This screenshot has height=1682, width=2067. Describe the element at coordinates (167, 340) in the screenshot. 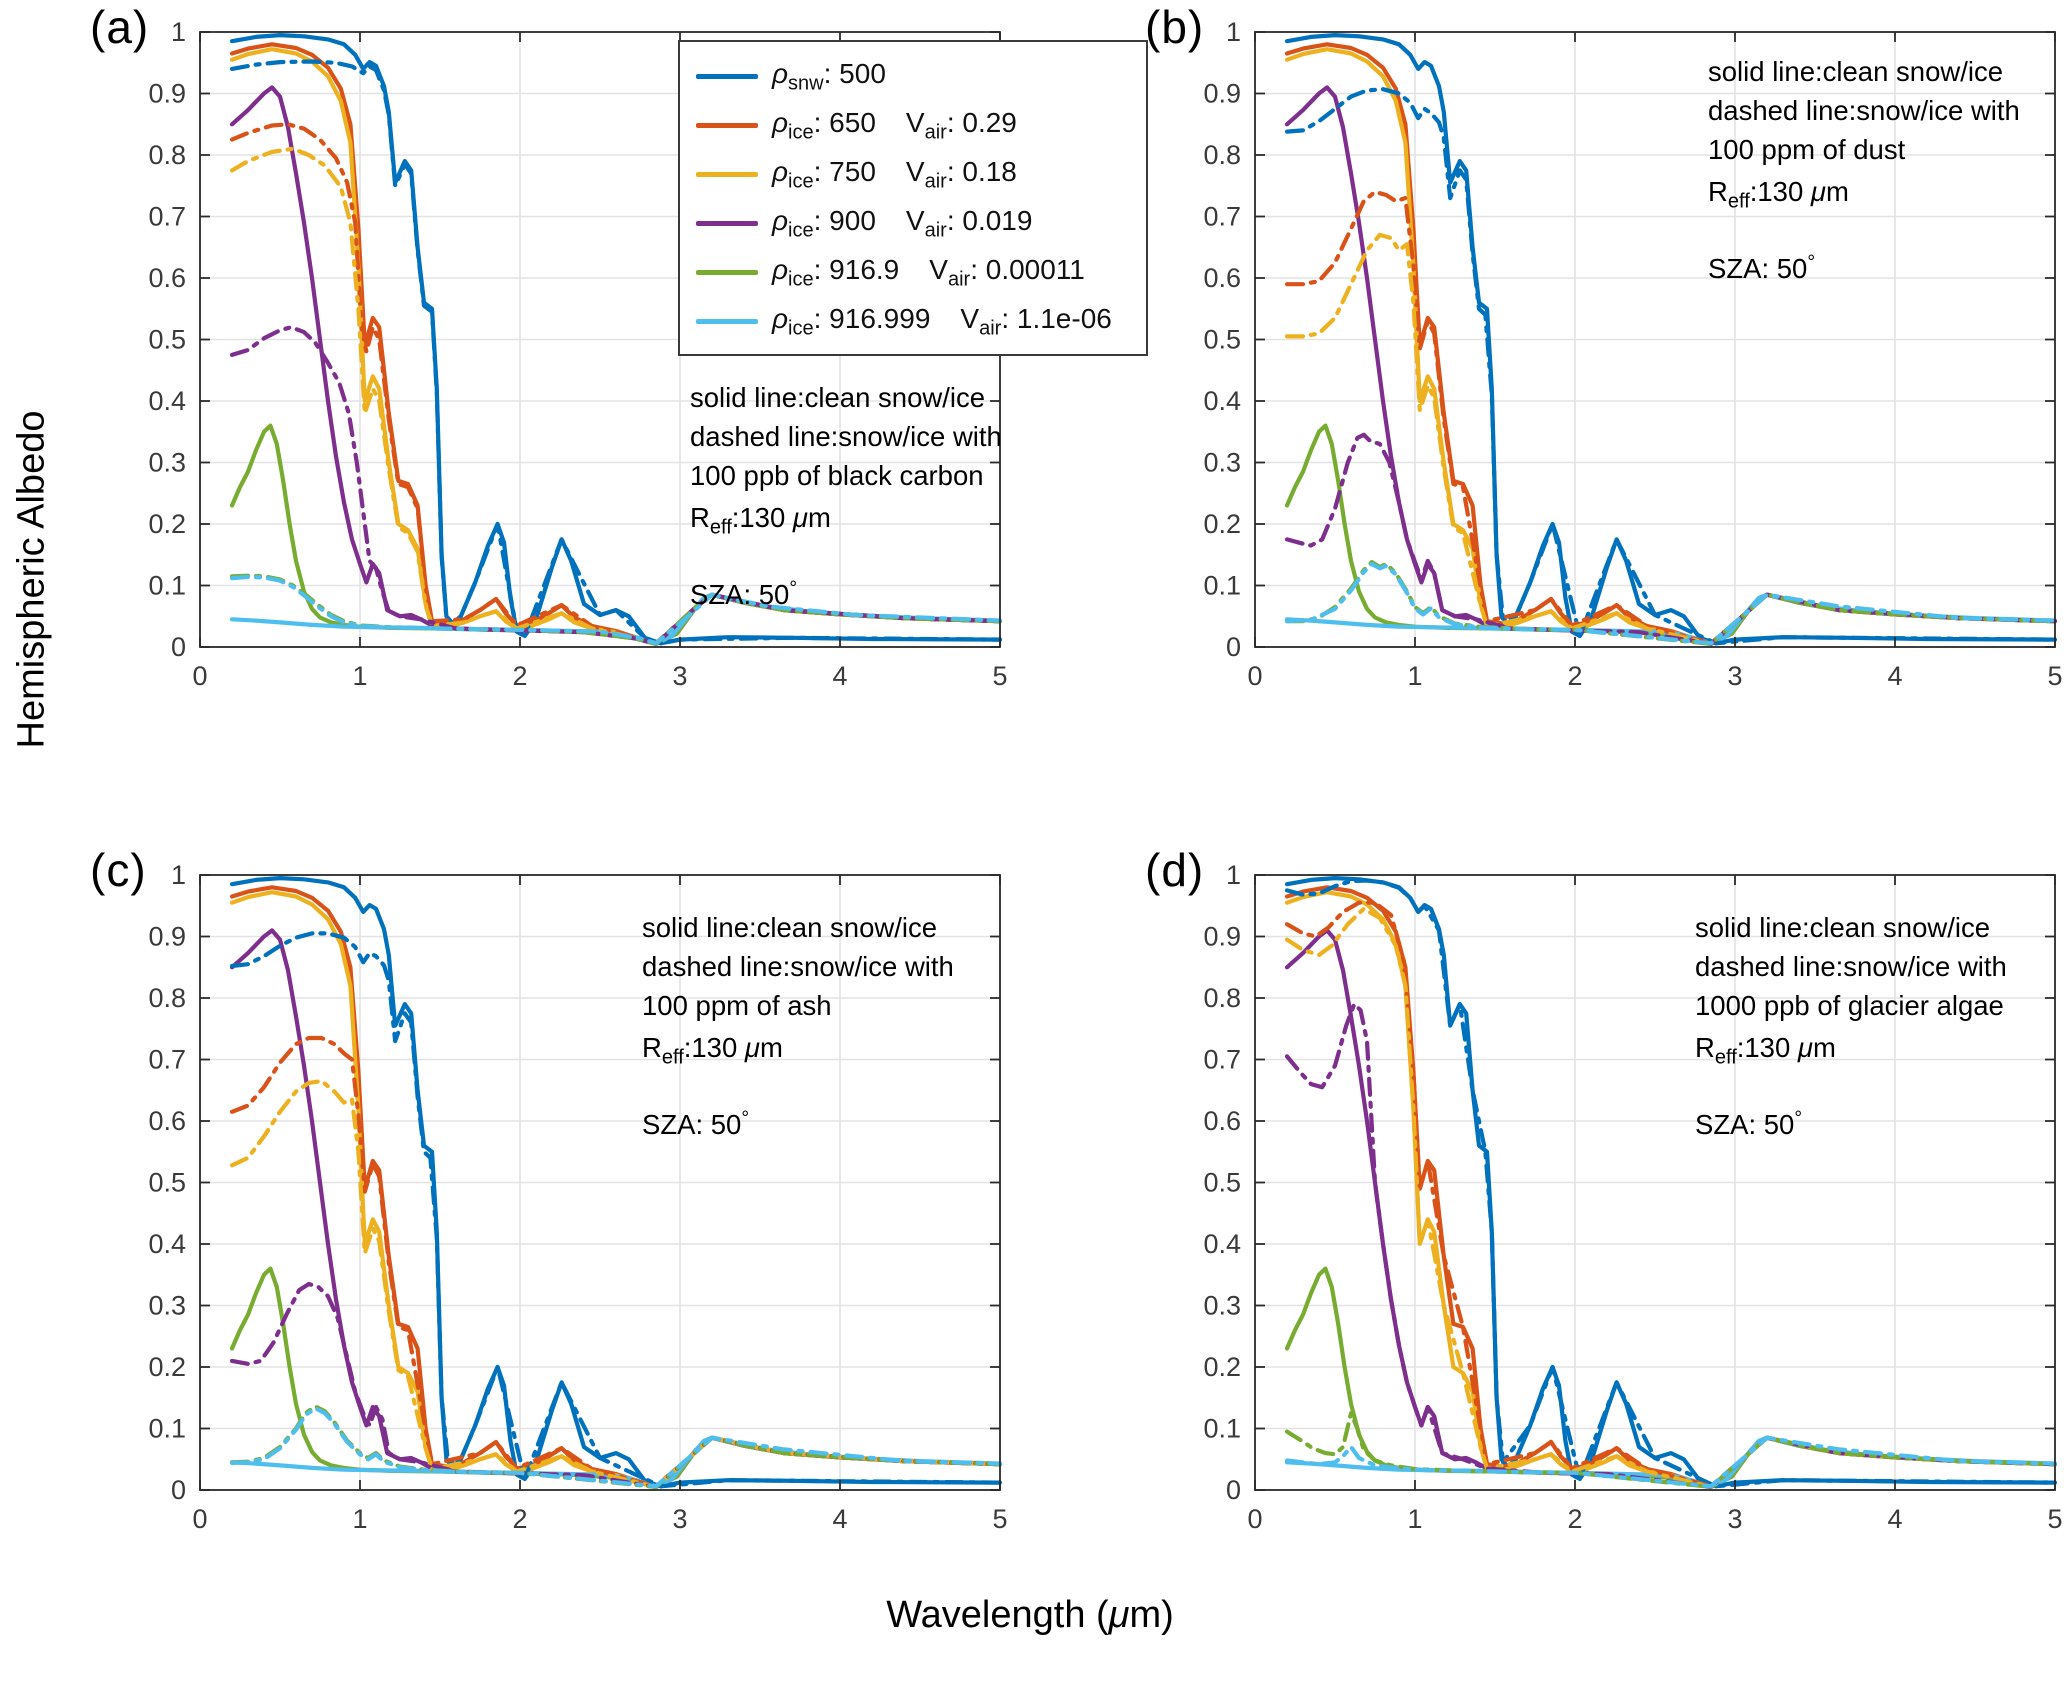

I see `y-tick-label: 0.5` at that location.